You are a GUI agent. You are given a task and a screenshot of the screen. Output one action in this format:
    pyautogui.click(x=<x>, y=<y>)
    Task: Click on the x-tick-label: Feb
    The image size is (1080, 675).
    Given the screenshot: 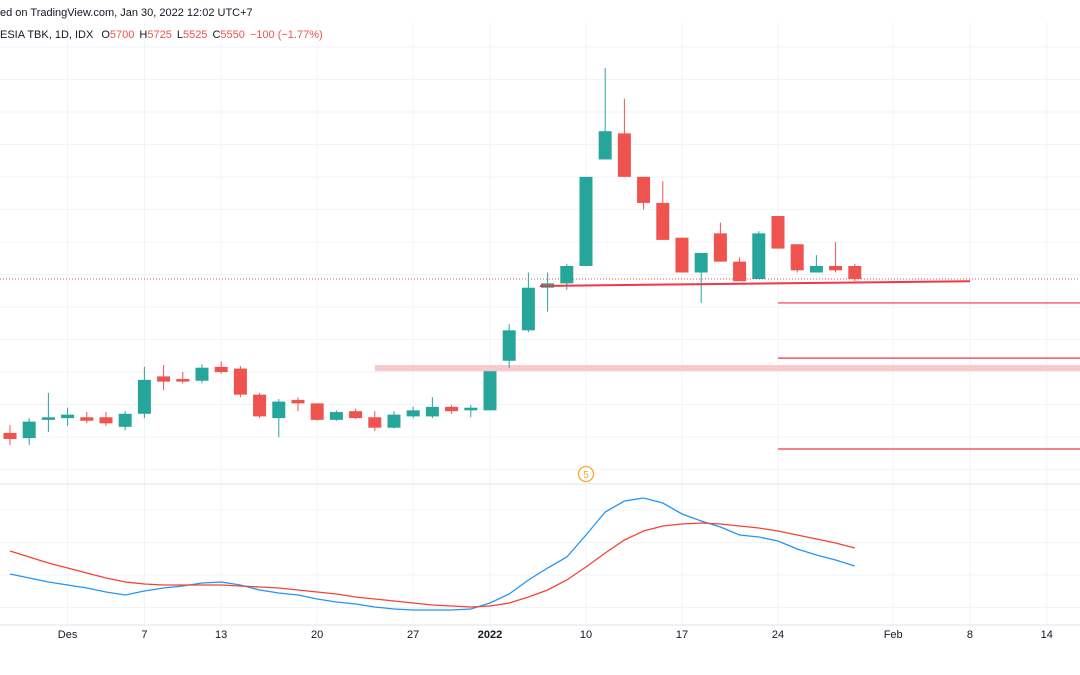 What is the action you would take?
    pyautogui.click(x=893, y=635)
    